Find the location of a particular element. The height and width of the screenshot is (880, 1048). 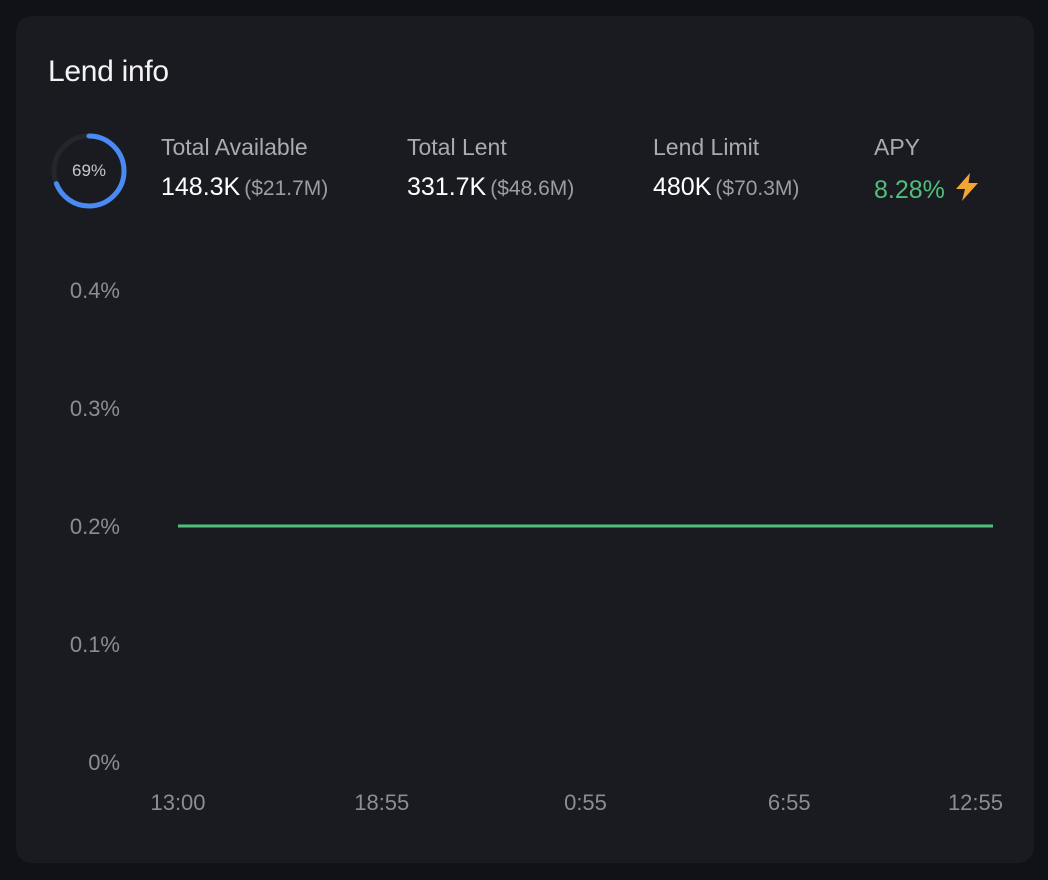

x-axis-ticks: 13:00 18:55 0:55 6:55 12:55 is located at coordinates (576, 802).